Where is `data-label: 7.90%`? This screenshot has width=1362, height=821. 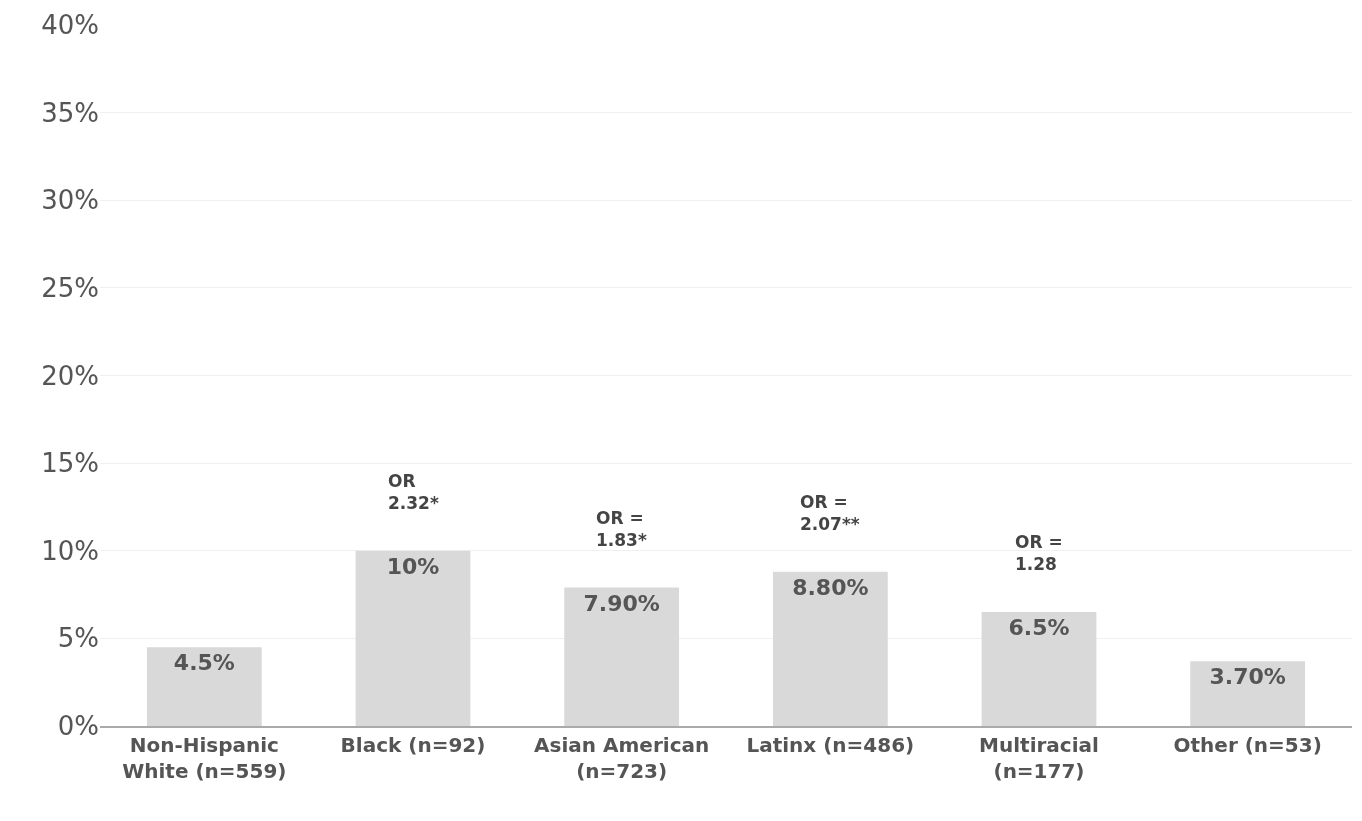 data-label: 7.90% is located at coordinates (621, 603).